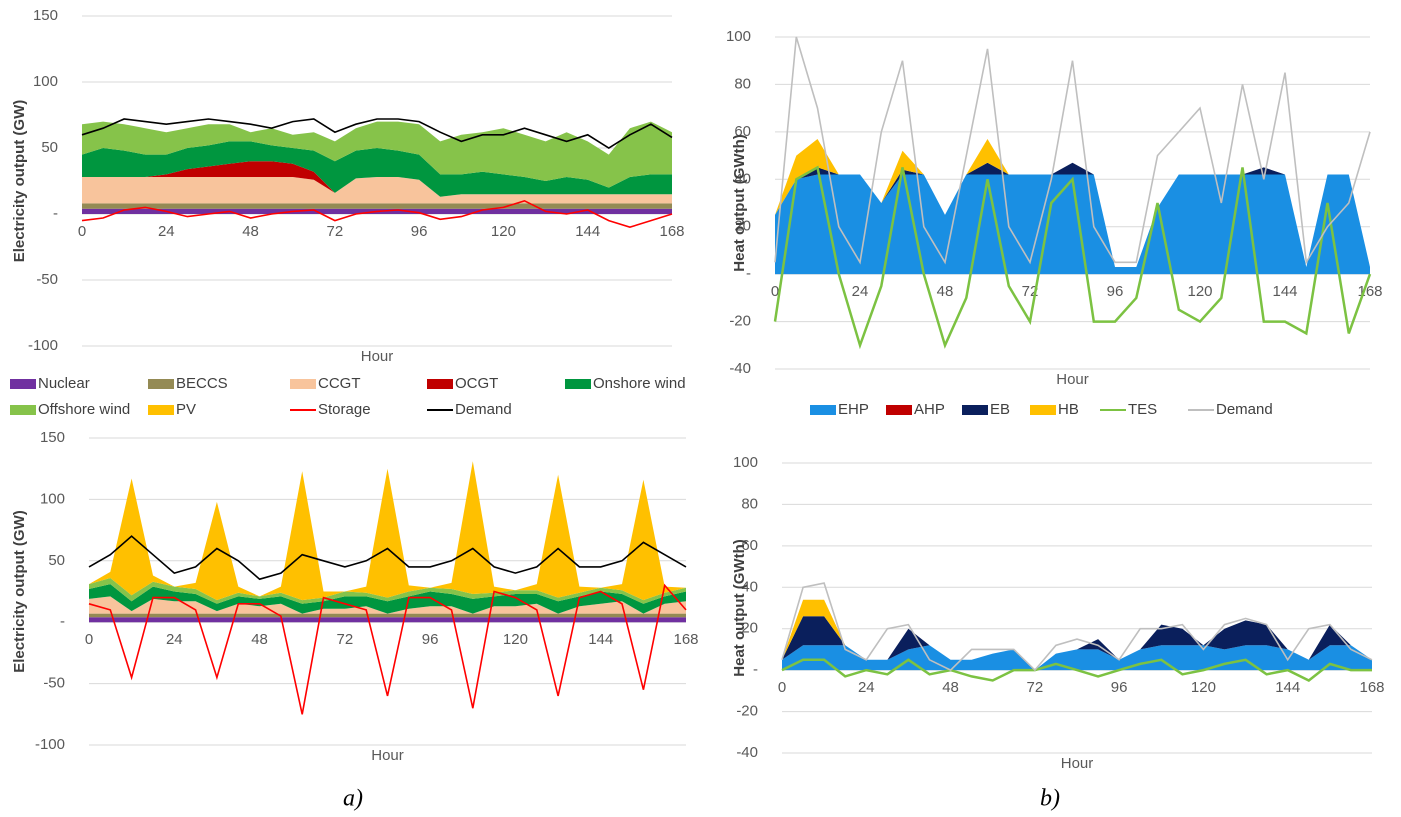 This screenshot has width=1401, height=817. I want to click on legend-label: Storage, so click(344, 409).